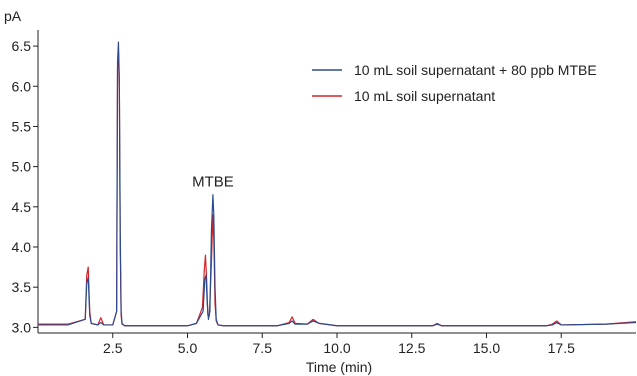 Image resolution: width=637 pixels, height=376 pixels. What do you see at coordinates (188, 348) in the screenshot?
I see `x-tick-label: 5.0` at bounding box center [188, 348].